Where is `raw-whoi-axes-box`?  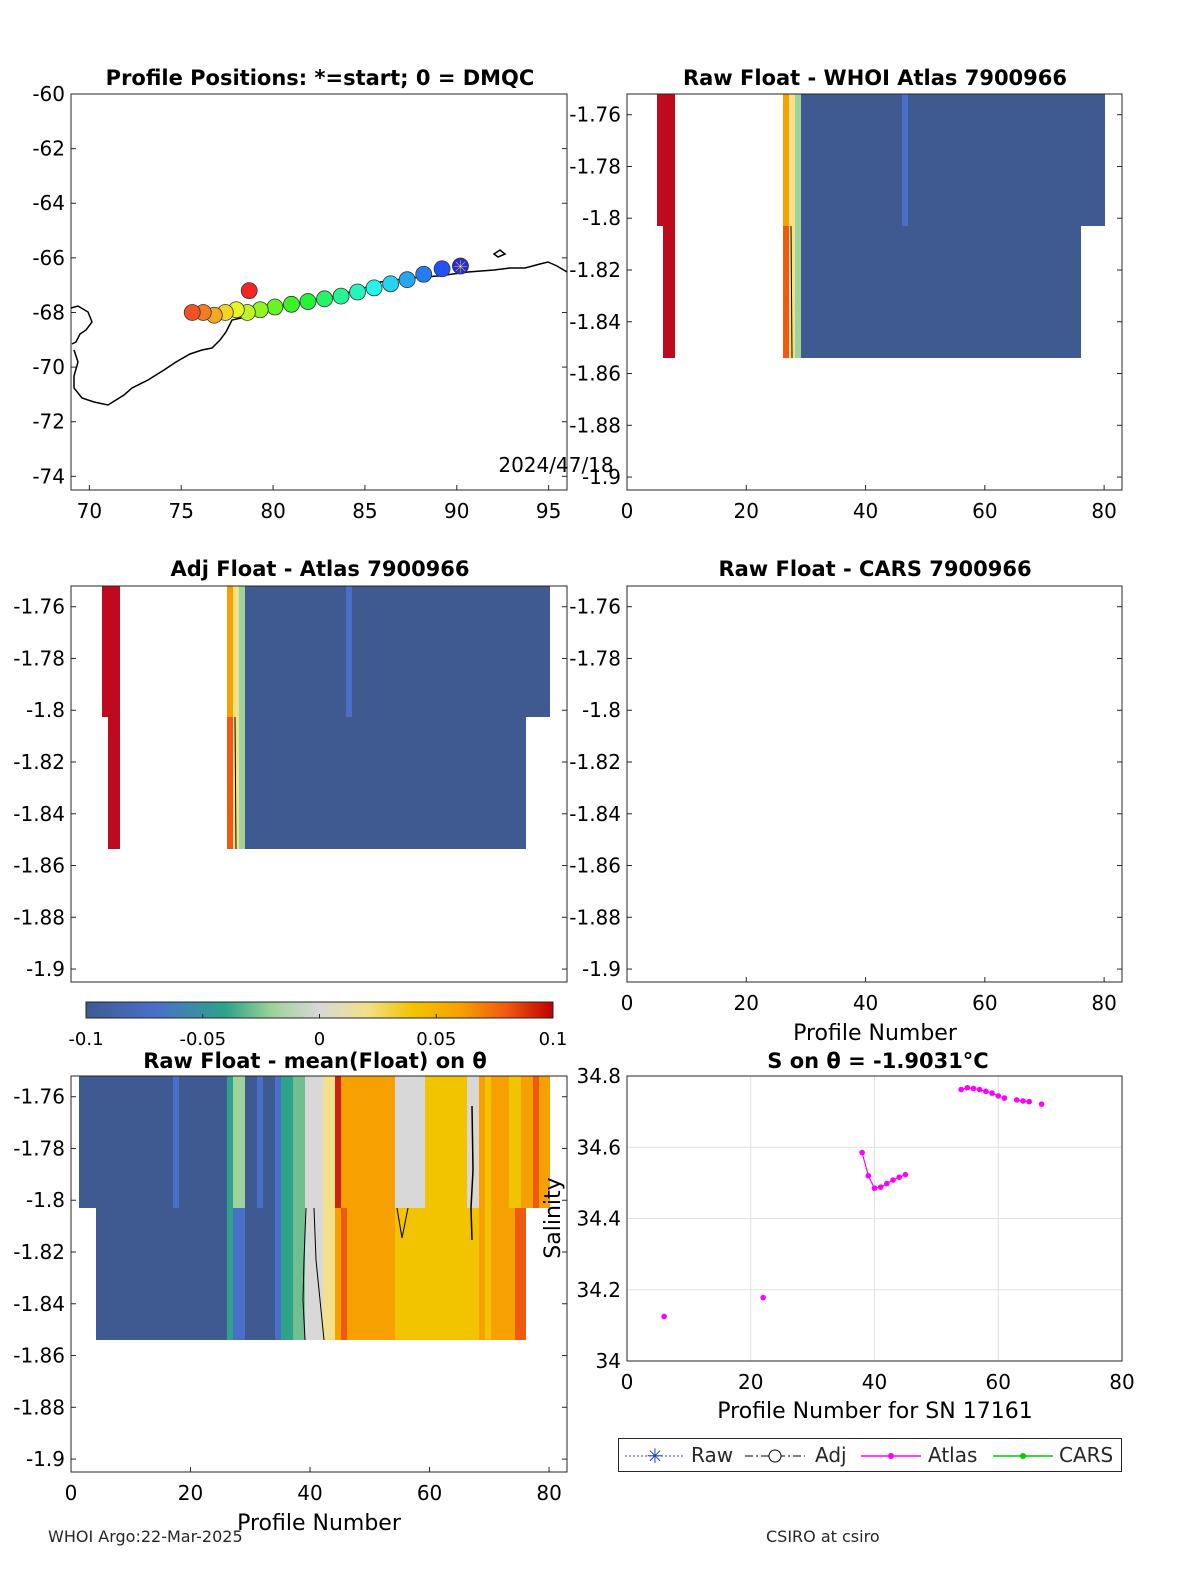
raw-whoi-axes-box is located at coordinates (874, 292).